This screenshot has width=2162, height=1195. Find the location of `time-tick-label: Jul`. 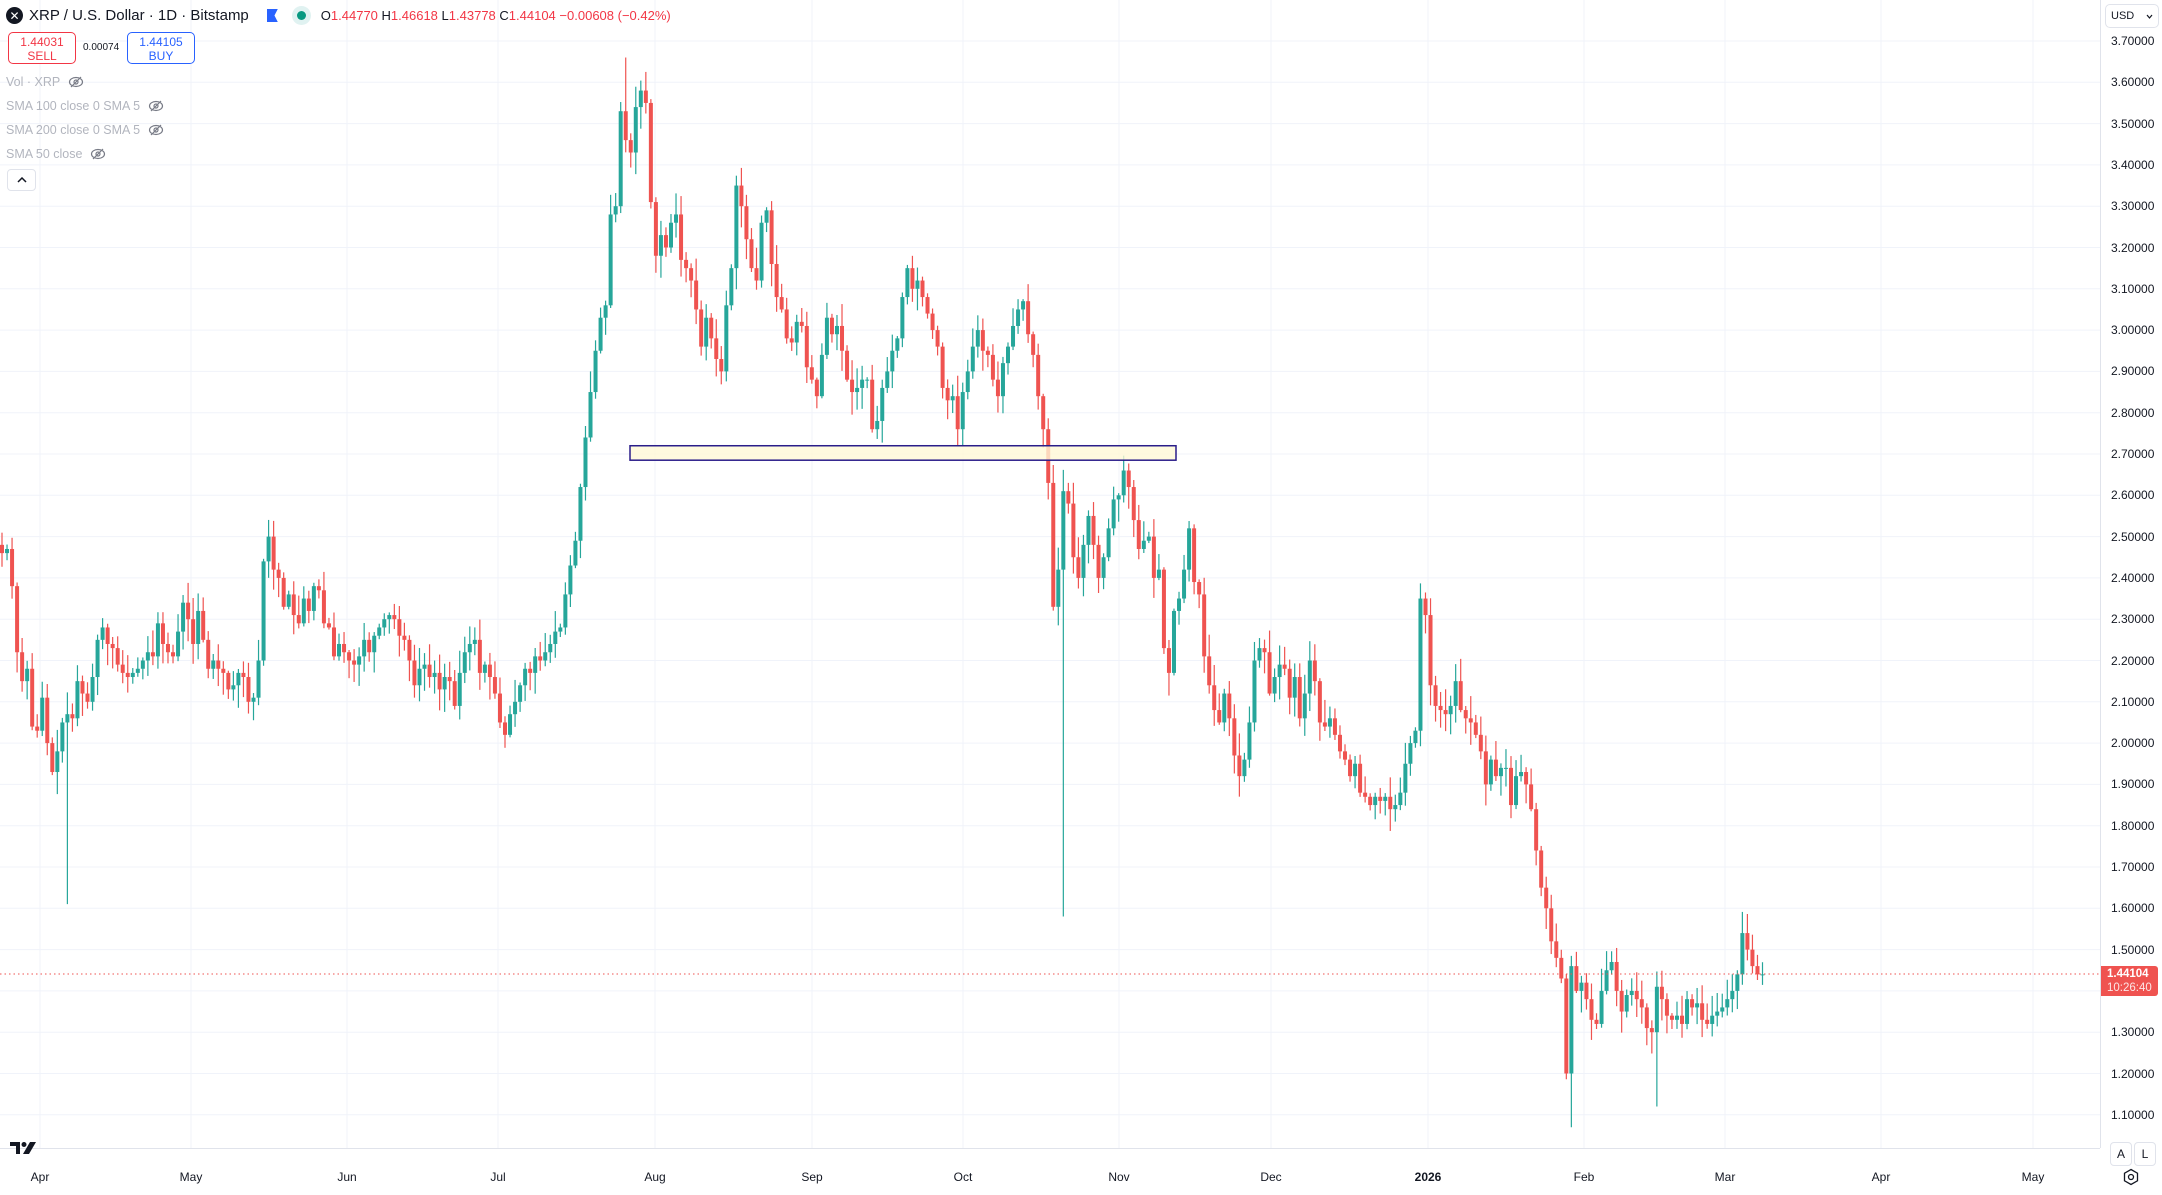

time-tick-label: Jul is located at coordinates (498, 1177).